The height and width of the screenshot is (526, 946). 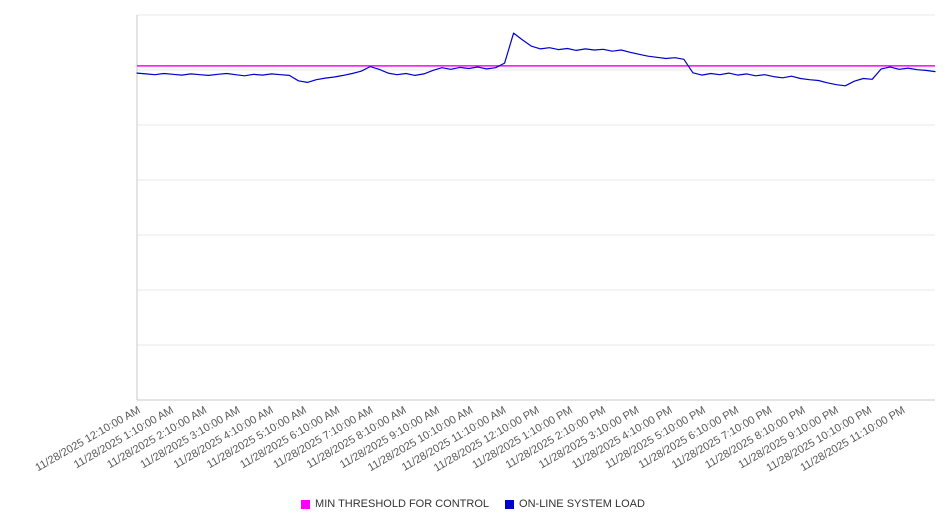 I want to click on legend-item-system-load: ON-LINE SYSTEM LOAD, so click(x=575, y=504).